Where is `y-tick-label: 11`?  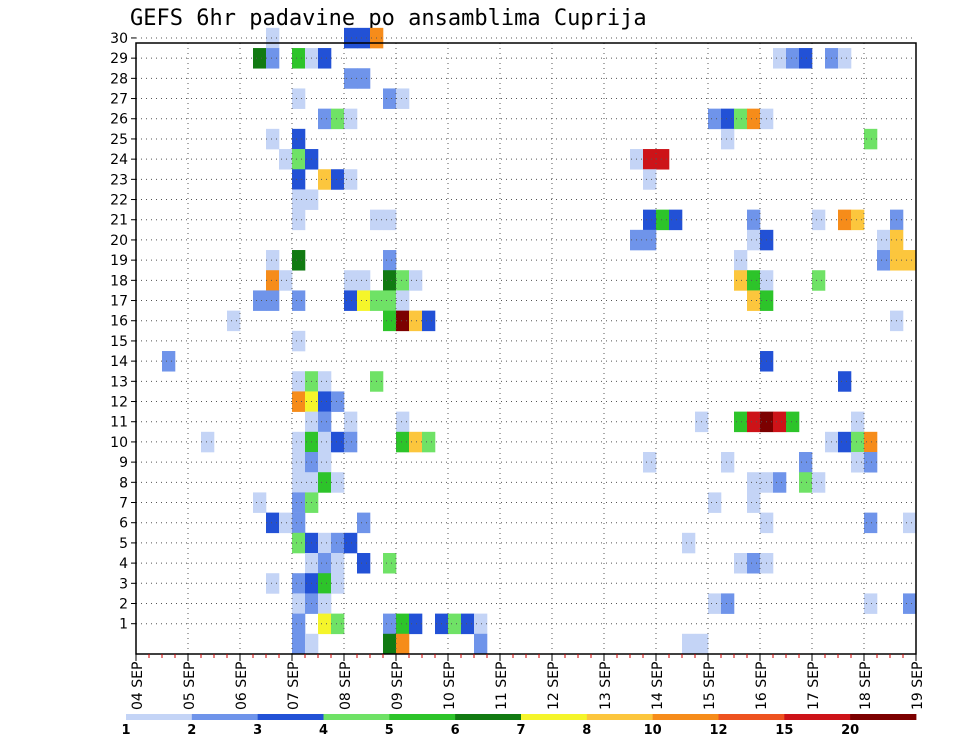
y-tick-label: 11 is located at coordinates (119, 423).